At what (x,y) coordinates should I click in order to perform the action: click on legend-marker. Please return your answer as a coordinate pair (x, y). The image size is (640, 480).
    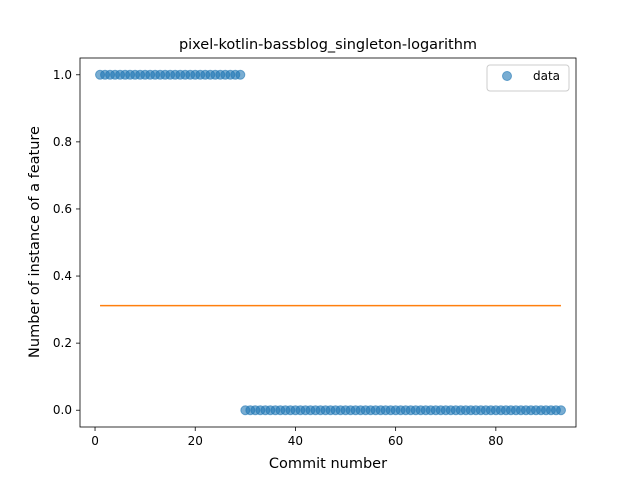
    Looking at the image, I should click on (507, 76).